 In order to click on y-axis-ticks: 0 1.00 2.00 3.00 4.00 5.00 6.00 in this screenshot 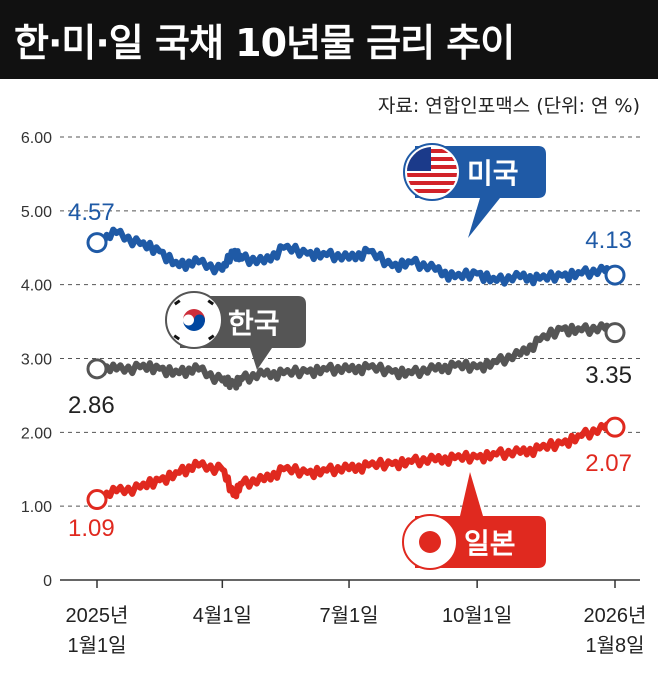, I will do `click(36, 360)`.